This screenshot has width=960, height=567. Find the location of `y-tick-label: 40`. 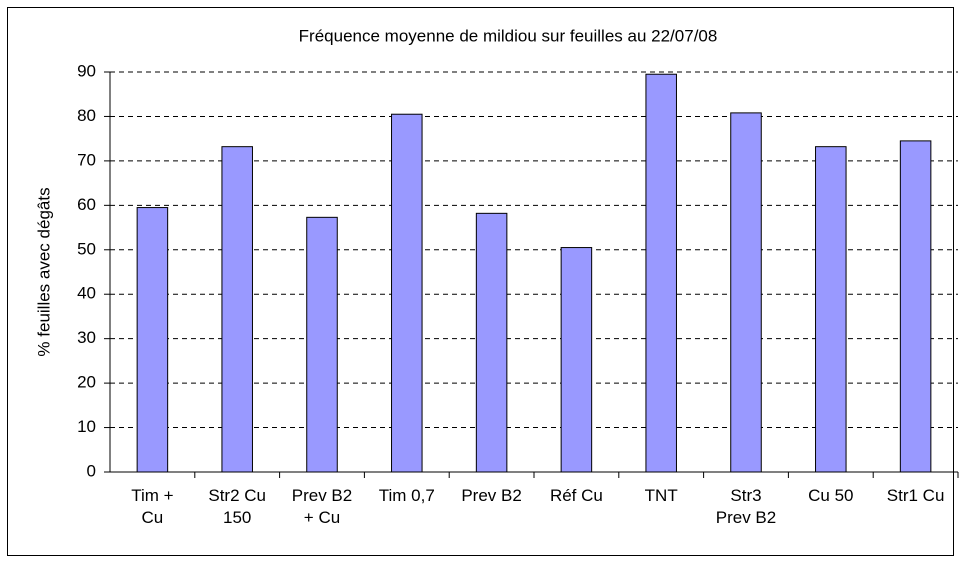

y-tick-label: 40 is located at coordinates (86, 293).